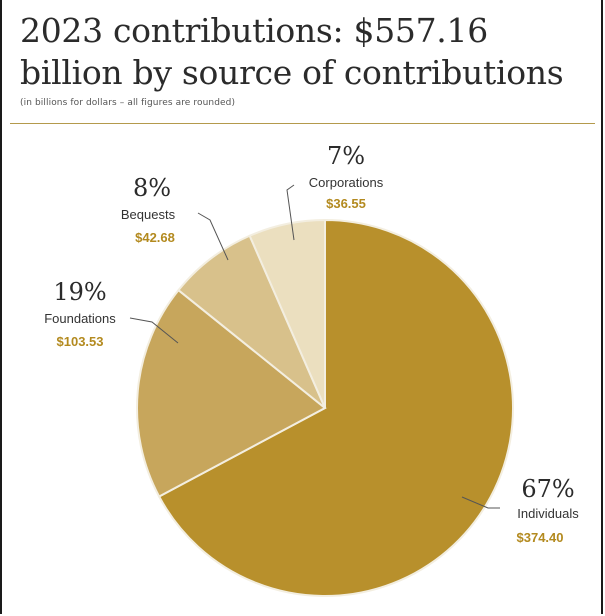  What do you see at coordinates (548, 513) in the screenshot?
I see `category-label-individuals: Individuals` at bounding box center [548, 513].